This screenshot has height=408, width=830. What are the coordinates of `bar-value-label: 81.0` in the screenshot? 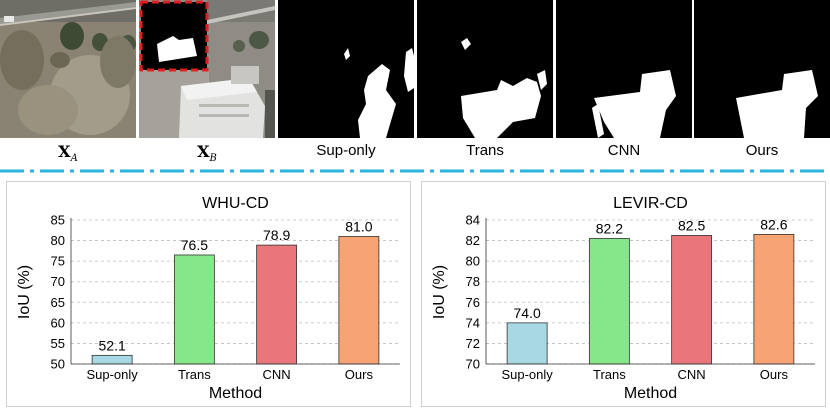 It's located at (358, 226).